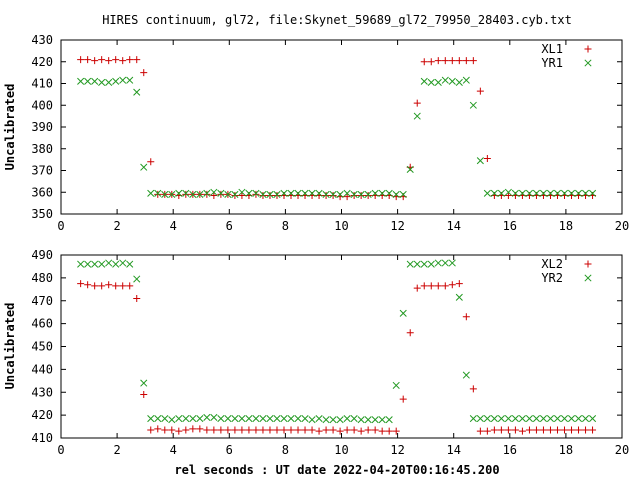  What do you see at coordinates (552, 278) in the screenshot?
I see `legend-label: YR2` at bounding box center [552, 278].